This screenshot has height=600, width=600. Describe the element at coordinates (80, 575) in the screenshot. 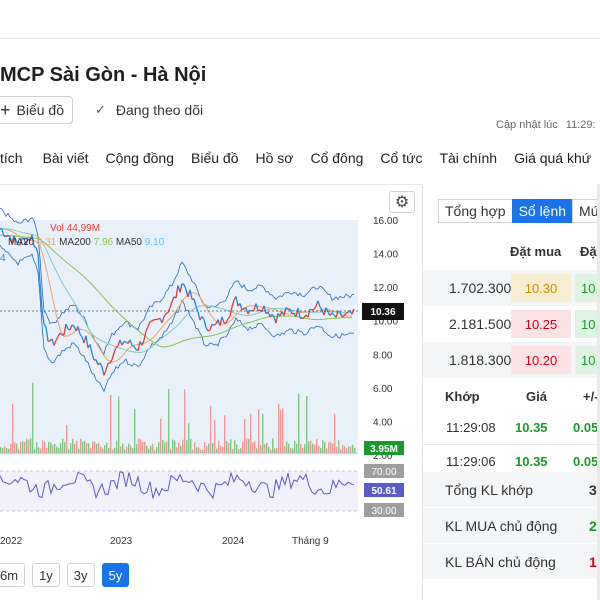

I see `range-3y: 3y` at that location.